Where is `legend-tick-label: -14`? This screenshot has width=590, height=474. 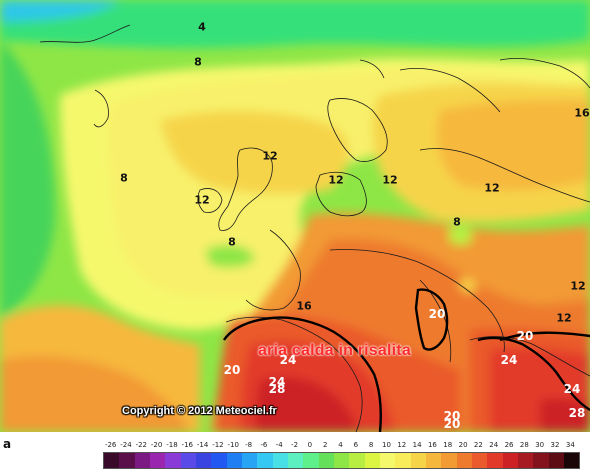
legend-tick-label: -14 is located at coordinates (202, 445).